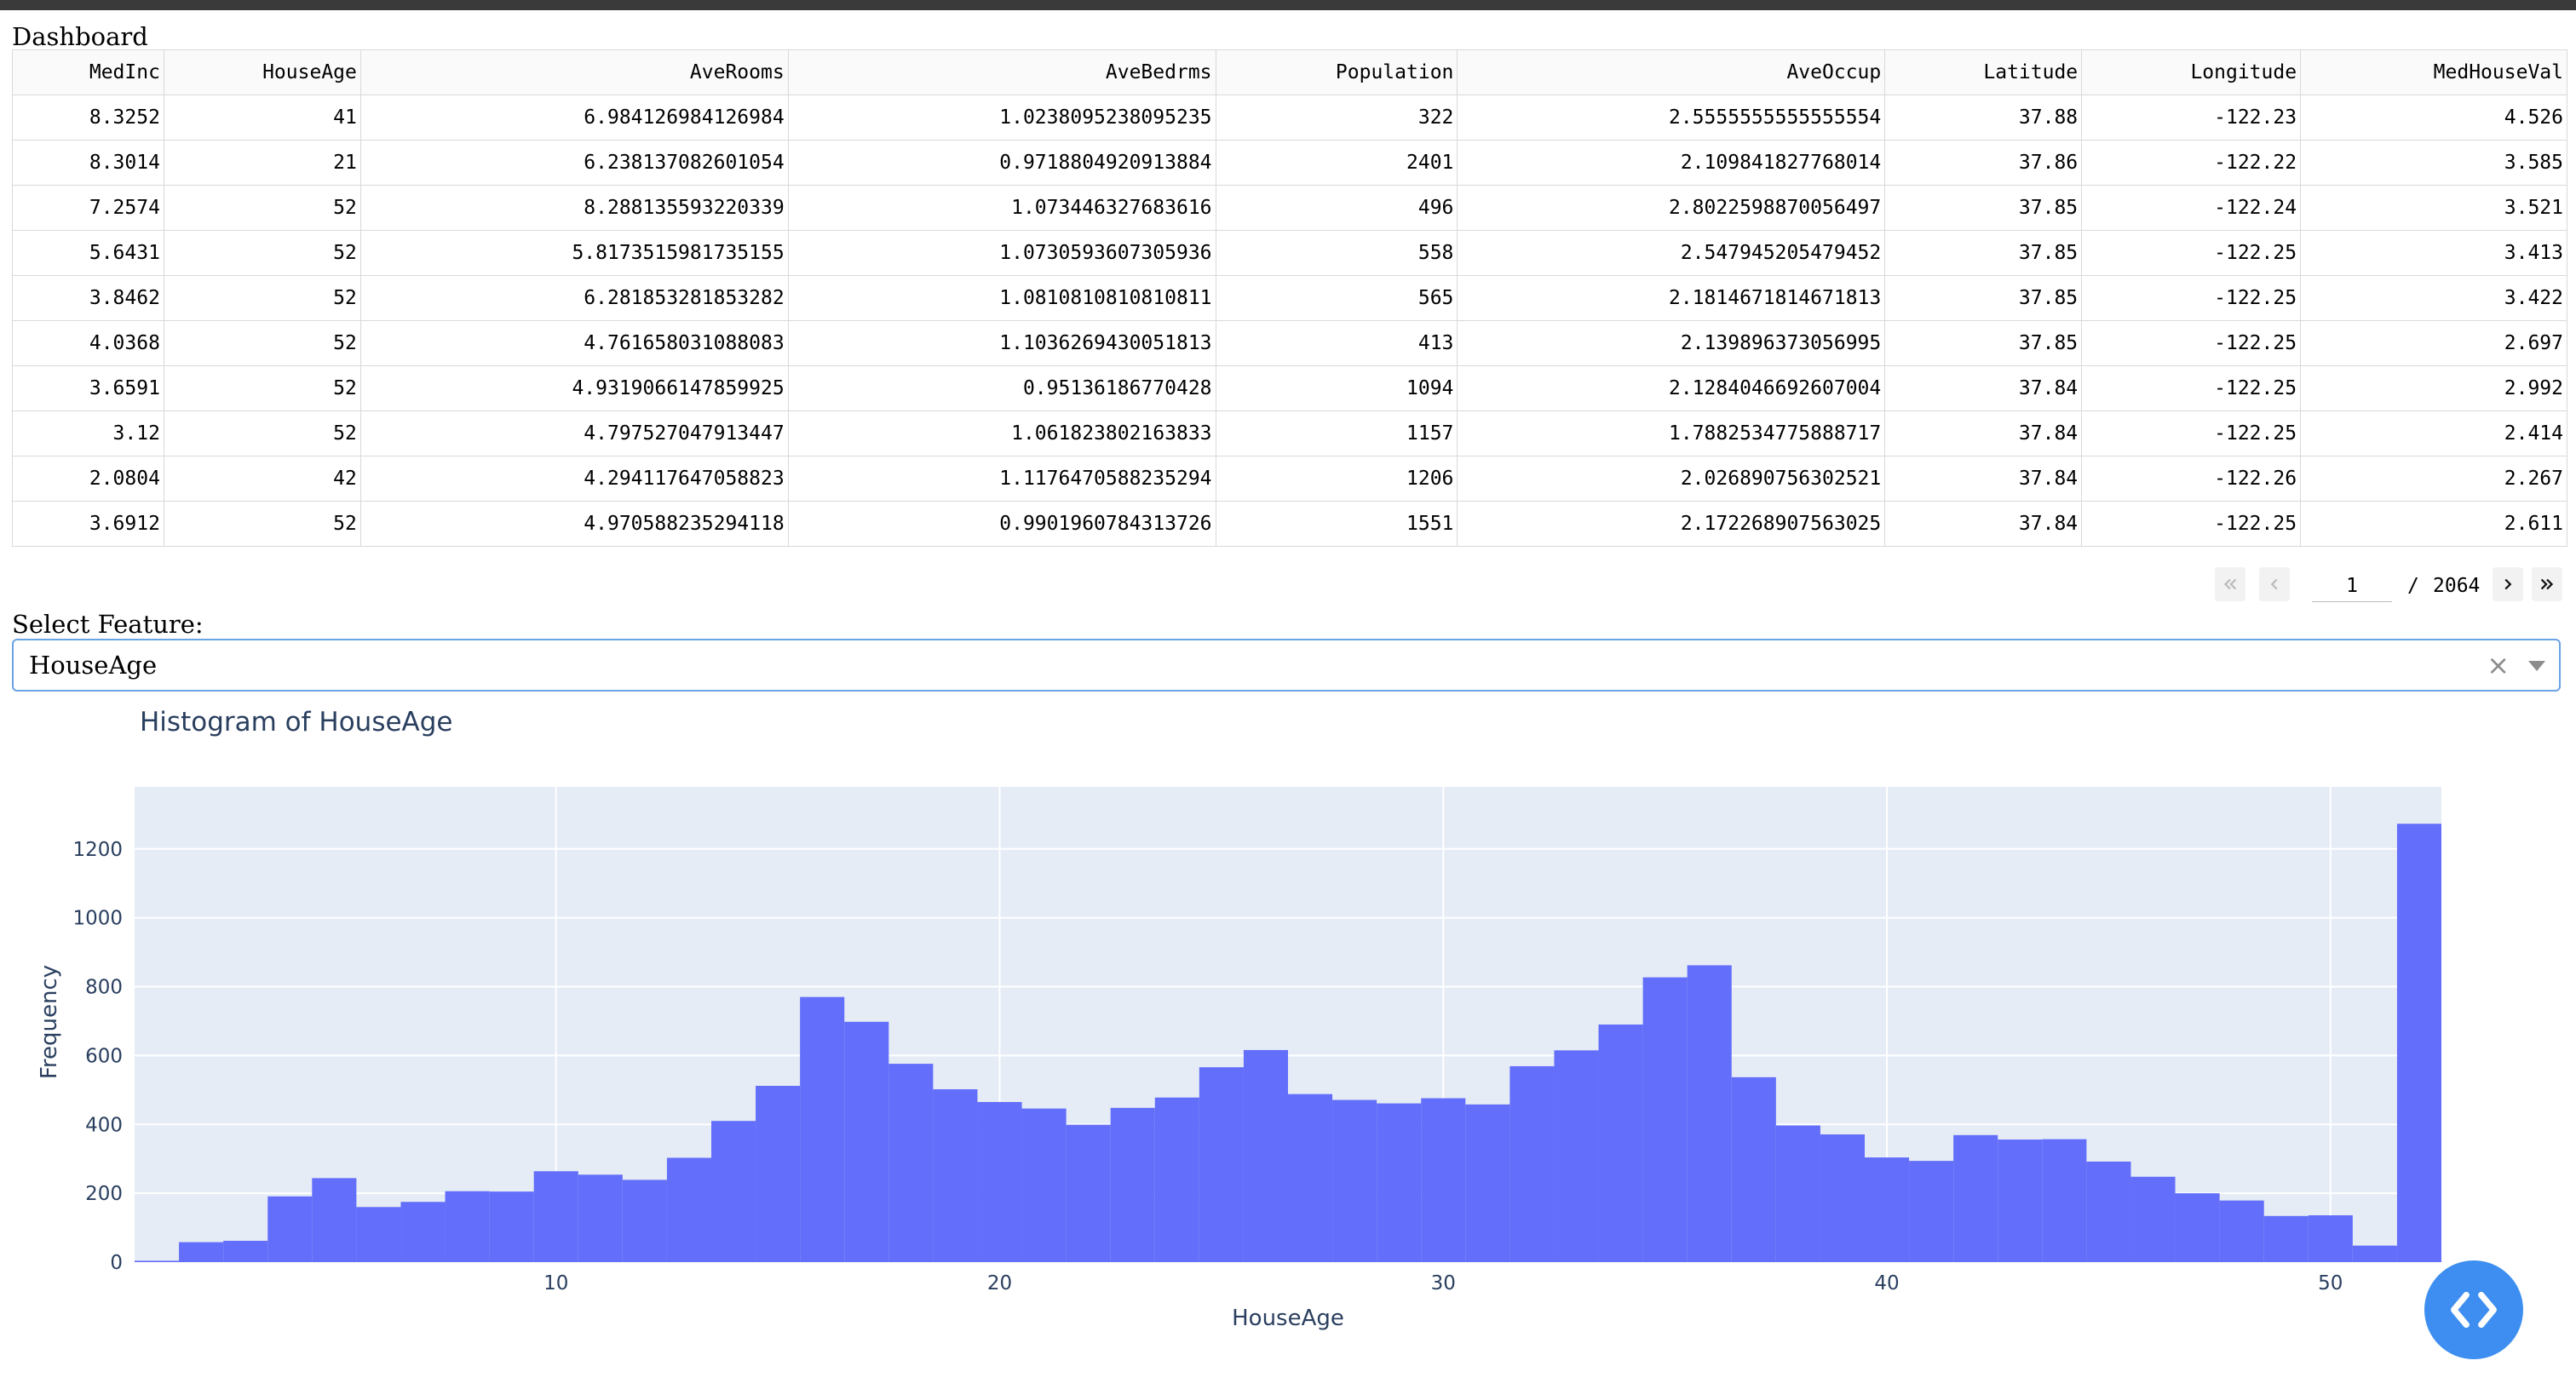 The width and height of the screenshot is (2576, 1395). I want to click on table-cell: 4.761658031088083, so click(574, 343).